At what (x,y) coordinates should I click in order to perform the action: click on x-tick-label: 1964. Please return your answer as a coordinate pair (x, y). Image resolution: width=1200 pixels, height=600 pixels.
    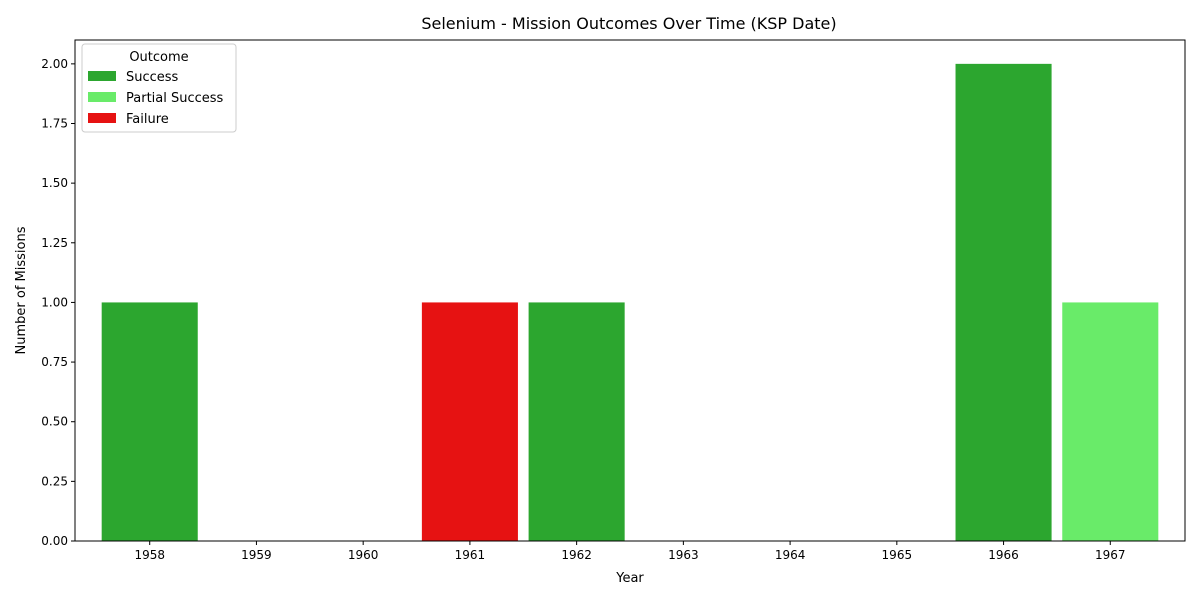
    Looking at the image, I should click on (790, 555).